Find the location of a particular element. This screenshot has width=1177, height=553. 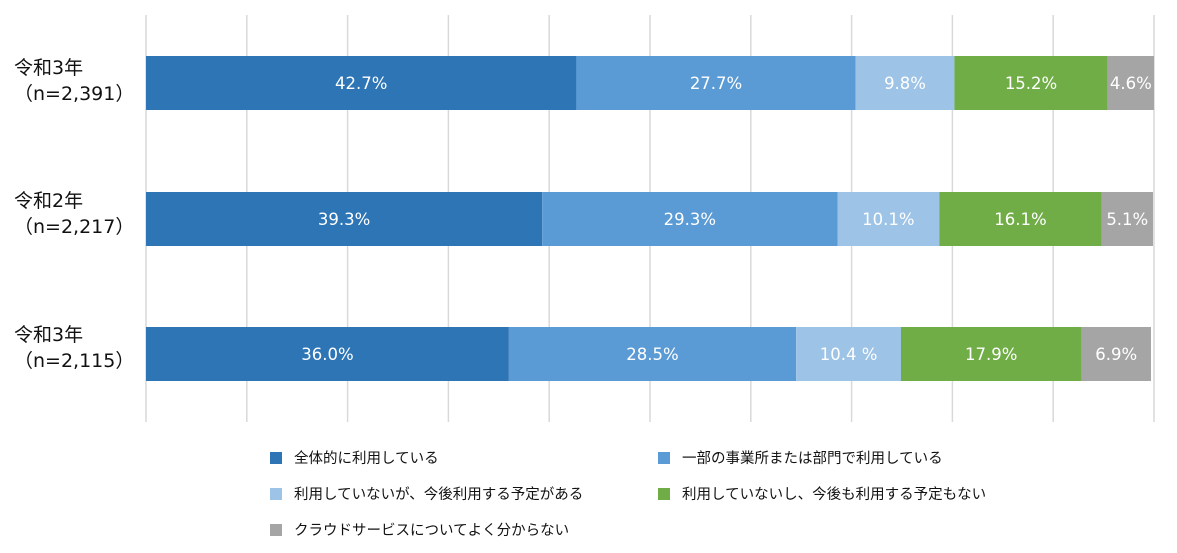

legend-item-1: 一部の事業所または部門で利用している is located at coordinates (800, 457).